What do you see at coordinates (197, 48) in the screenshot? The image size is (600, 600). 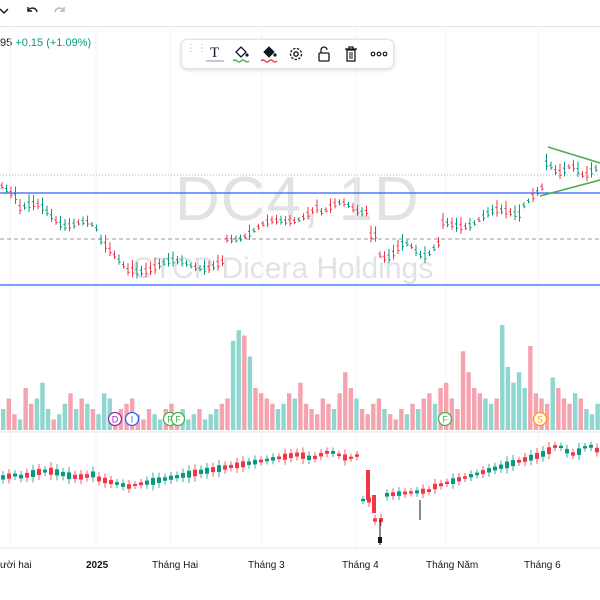 I see `drag-handle-icon: ⋮⋮` at bounding box center [197, 48].